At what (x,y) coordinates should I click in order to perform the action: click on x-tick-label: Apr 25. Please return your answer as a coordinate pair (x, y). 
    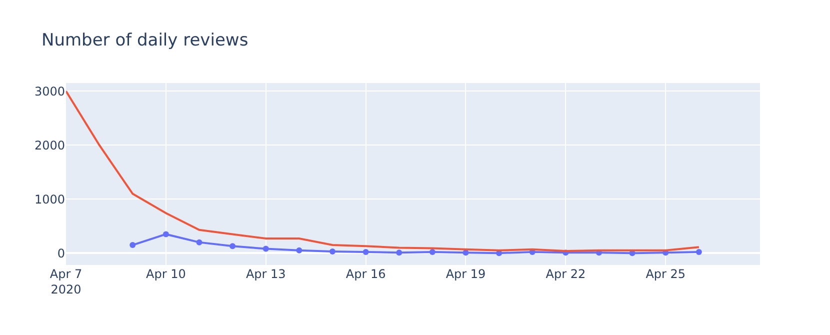
    Looking at the image, I should click on (666, 274).